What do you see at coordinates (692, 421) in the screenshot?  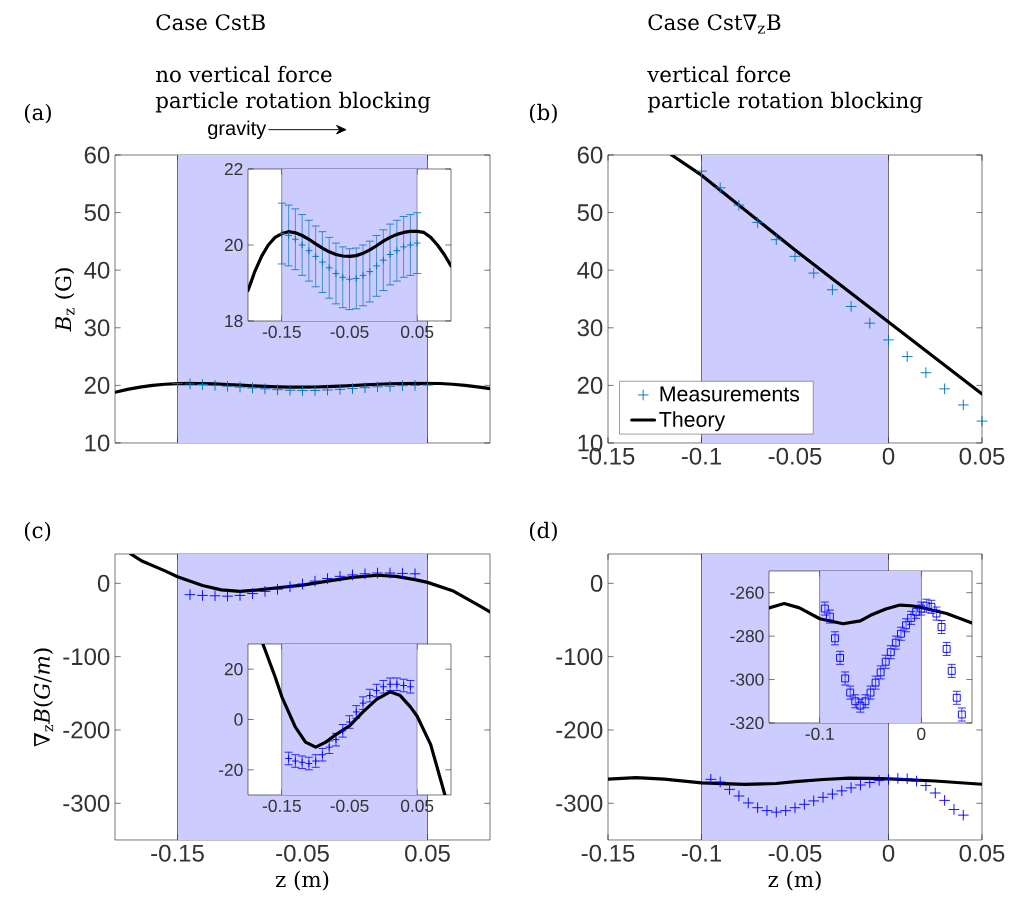 I see `legend-label: Theory` at bounding box center [692, 421].